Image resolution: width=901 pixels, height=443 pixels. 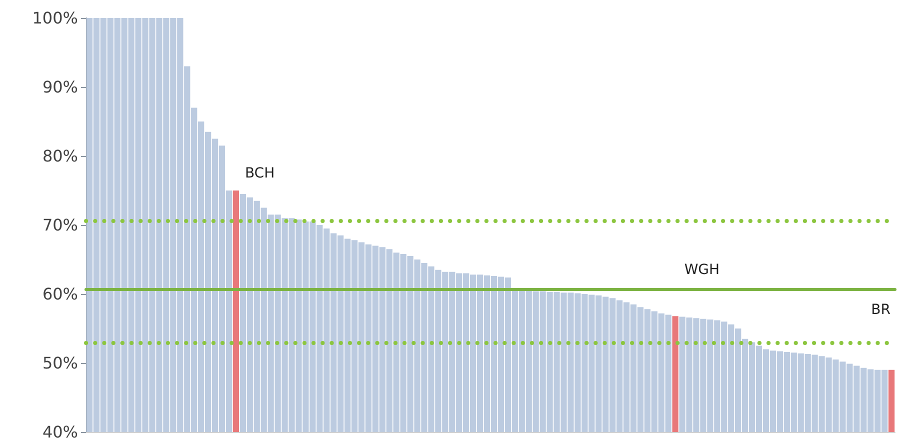 I want to click on y-tick-label: 40%, so click(x=60, y=432).